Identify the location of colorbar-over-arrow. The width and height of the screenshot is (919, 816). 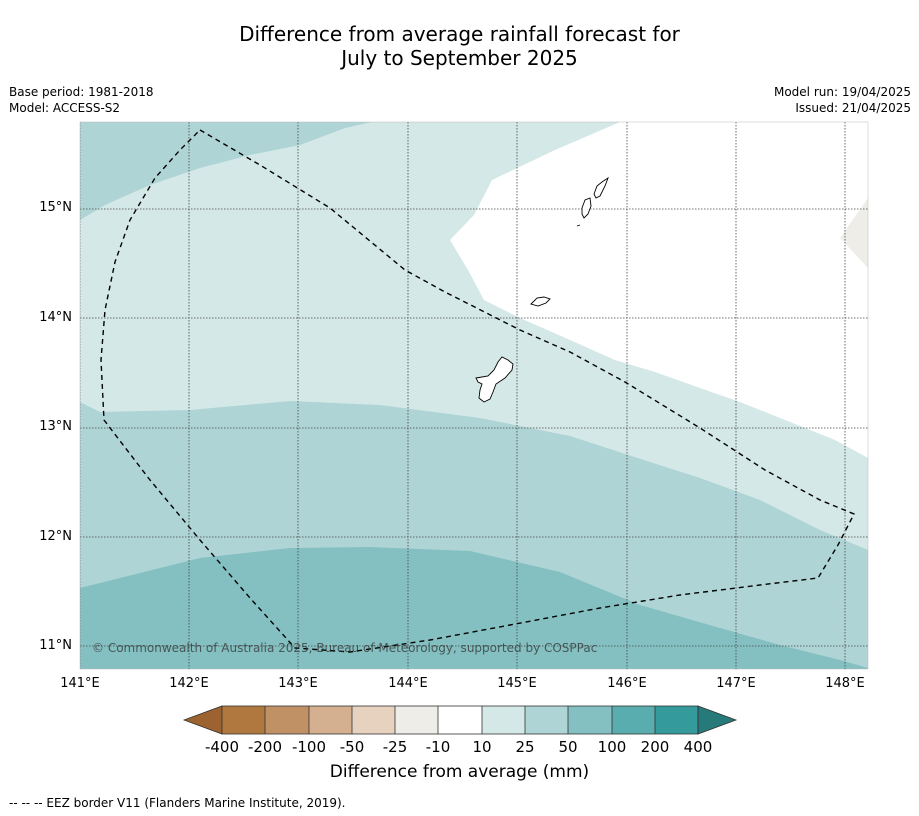
(717, 720).